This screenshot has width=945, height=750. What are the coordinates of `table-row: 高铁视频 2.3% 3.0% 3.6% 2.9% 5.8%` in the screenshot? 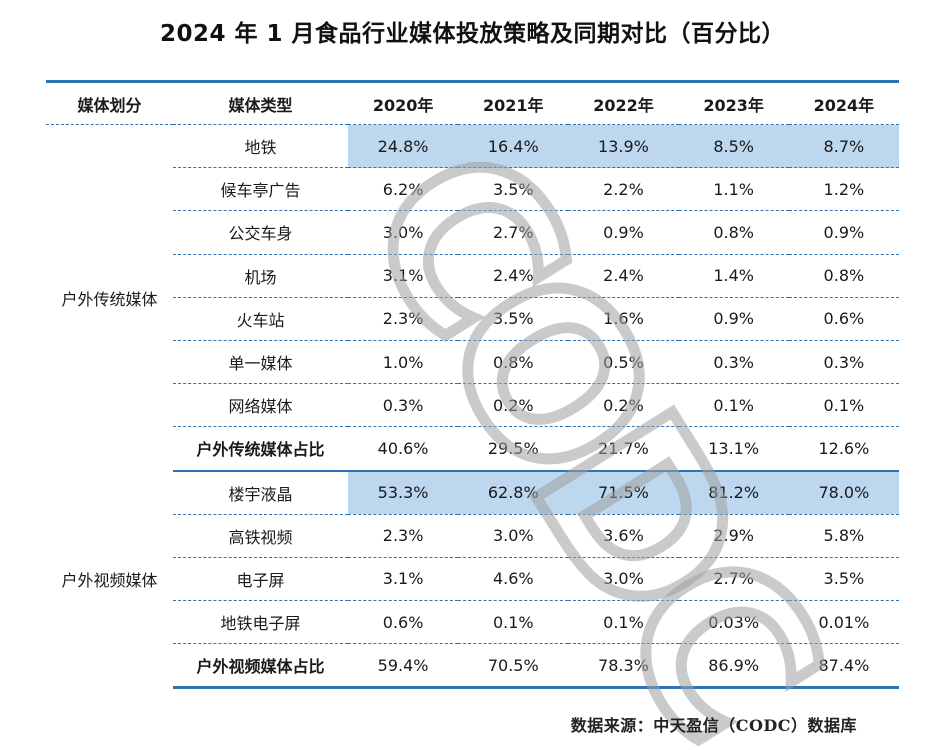 It's located at (472, 536).